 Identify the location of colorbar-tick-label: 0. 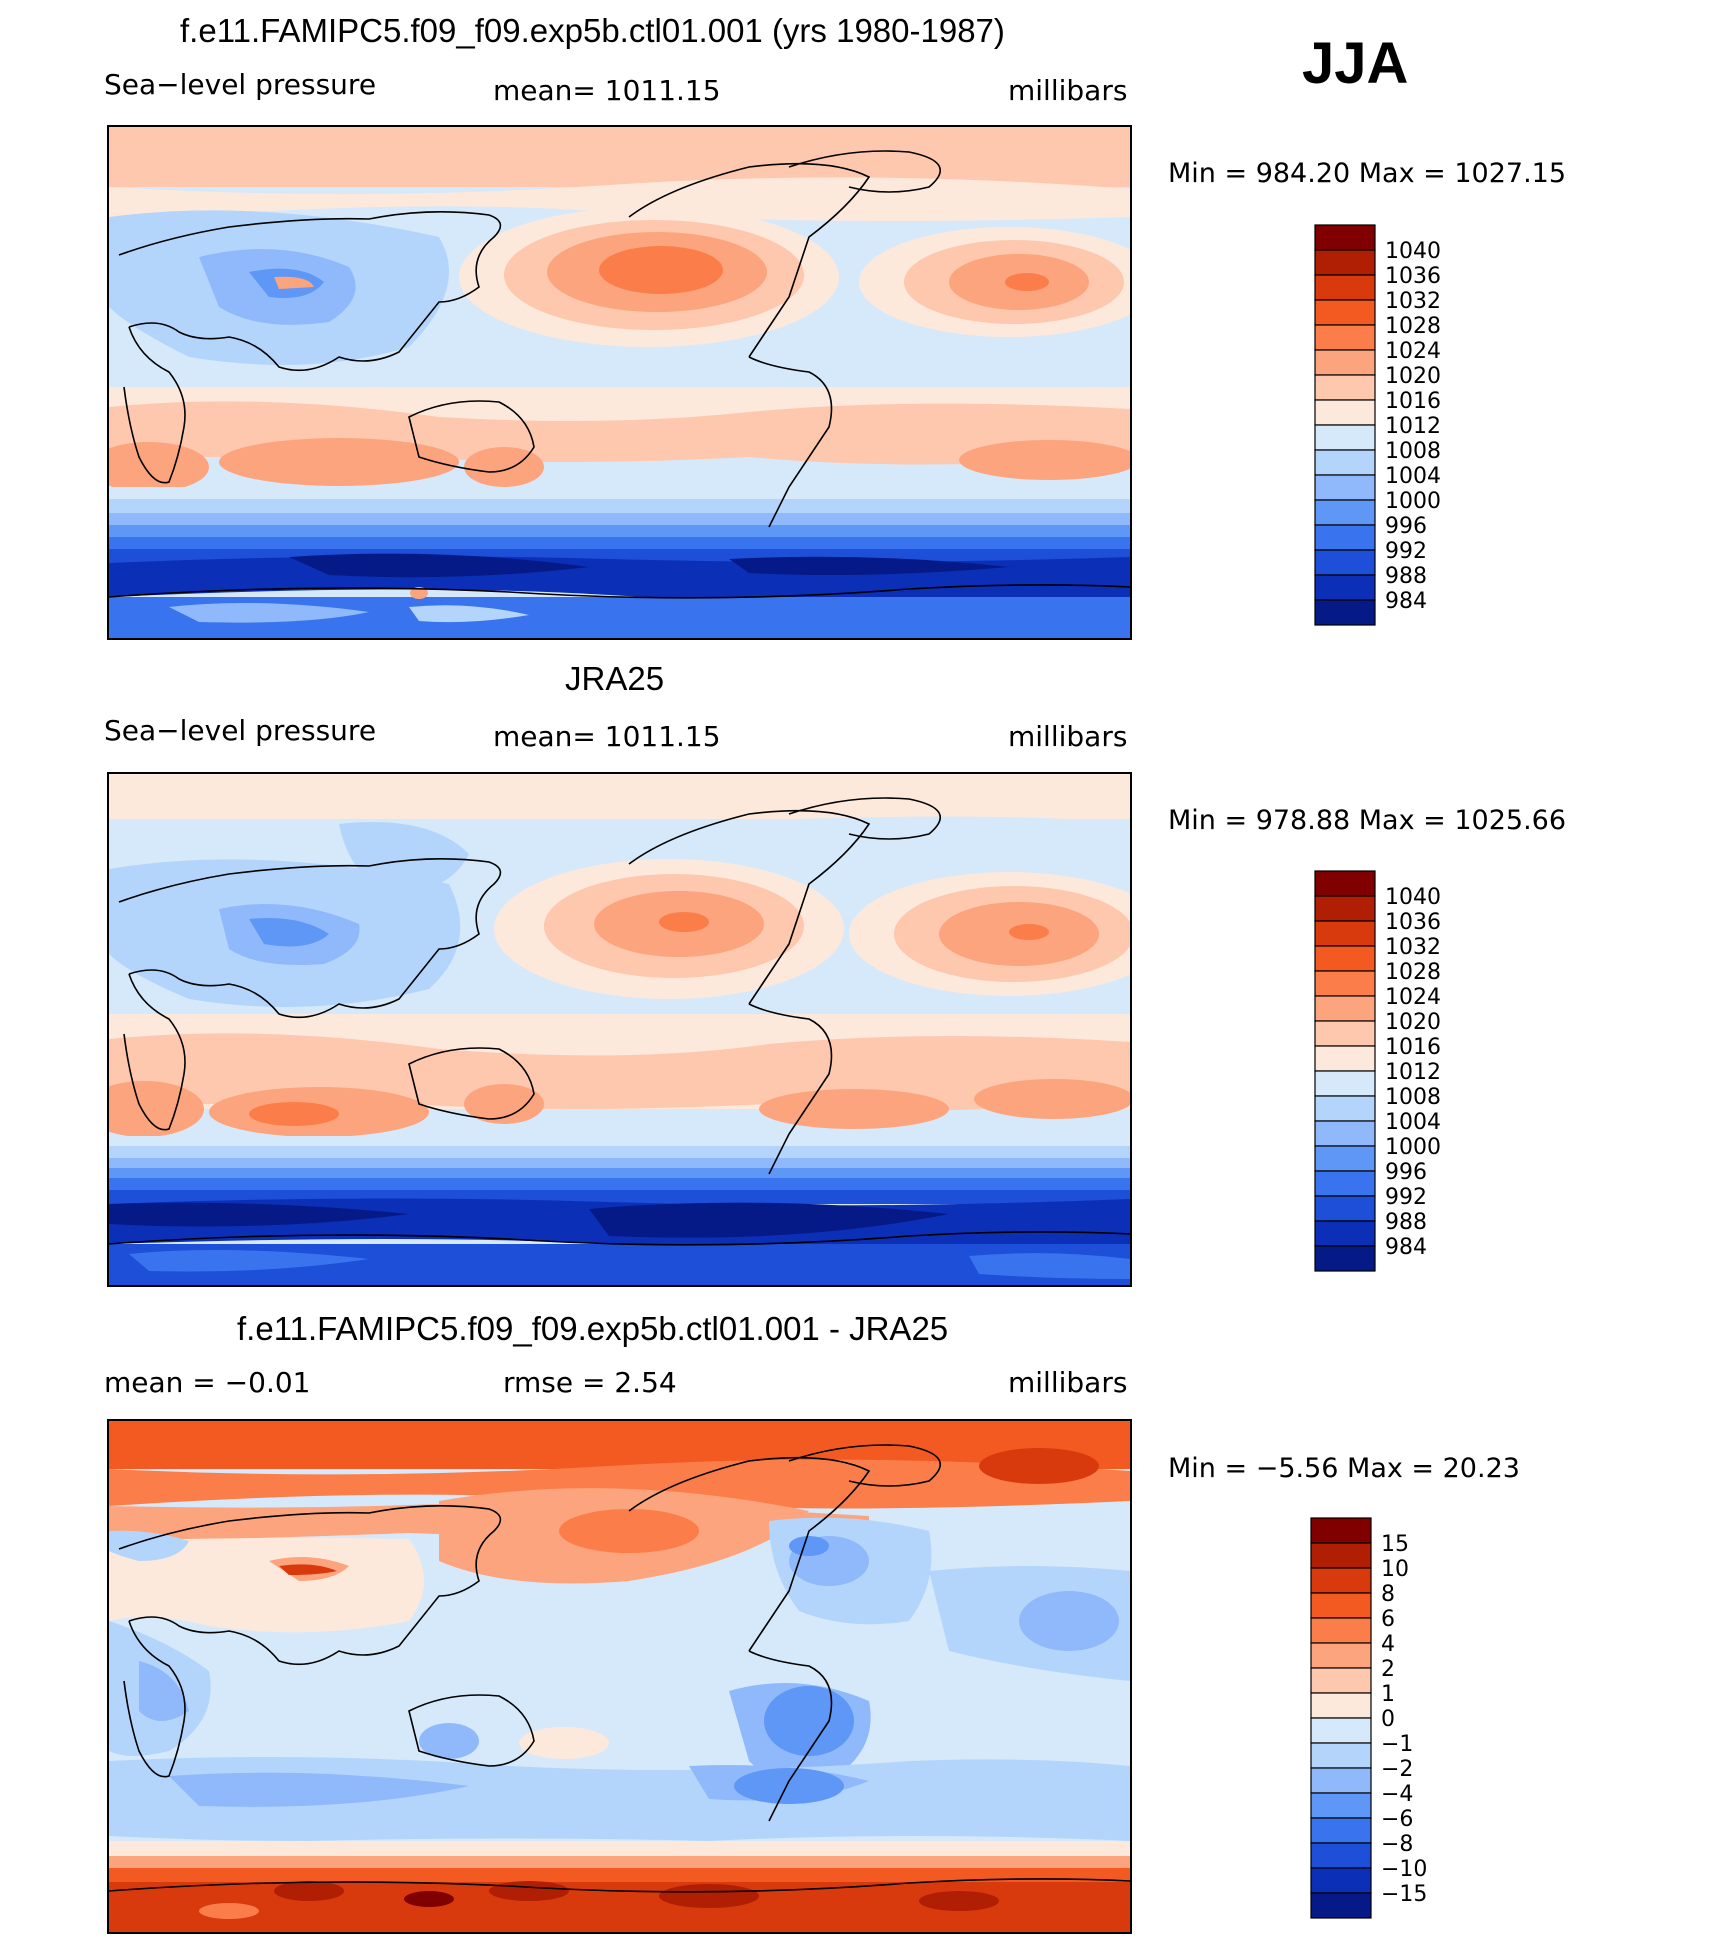
(1388, 1719).